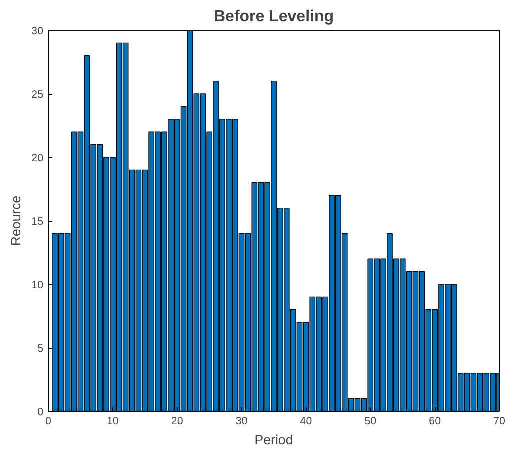  Describe the element at coordinates (274, 440) in the screenshot. I see `x-axis-title: Period` at that location.